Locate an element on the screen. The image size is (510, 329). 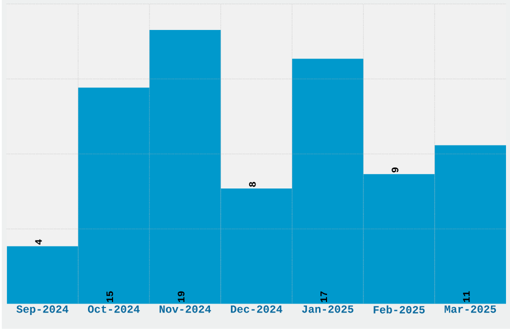
x-tick-label: Dec-2024 is located at coordinates (256, 309).